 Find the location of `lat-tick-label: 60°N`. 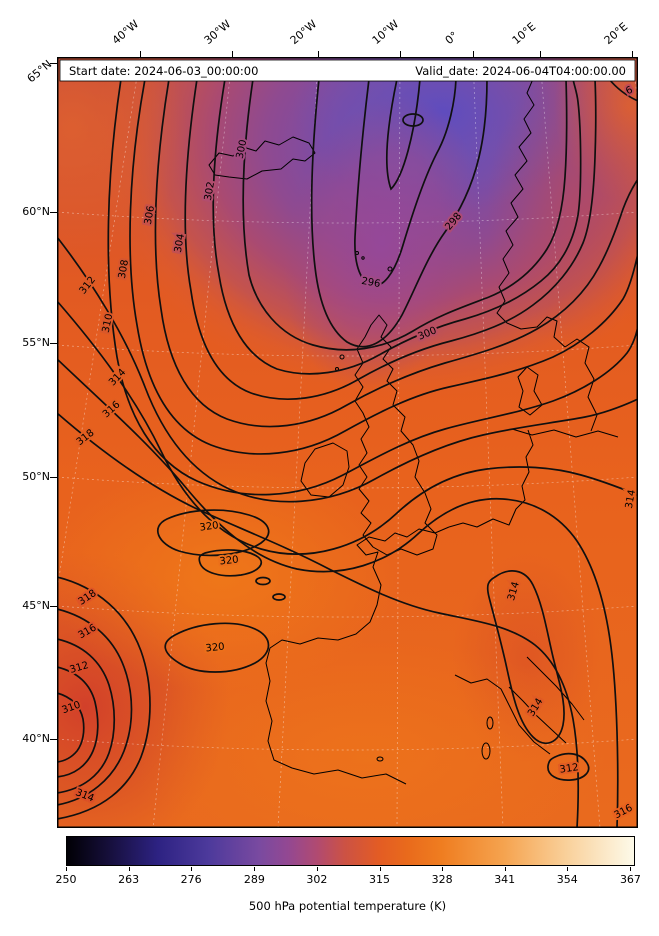

lat-tick-label: 60°N is located at coordinates (36, 211).